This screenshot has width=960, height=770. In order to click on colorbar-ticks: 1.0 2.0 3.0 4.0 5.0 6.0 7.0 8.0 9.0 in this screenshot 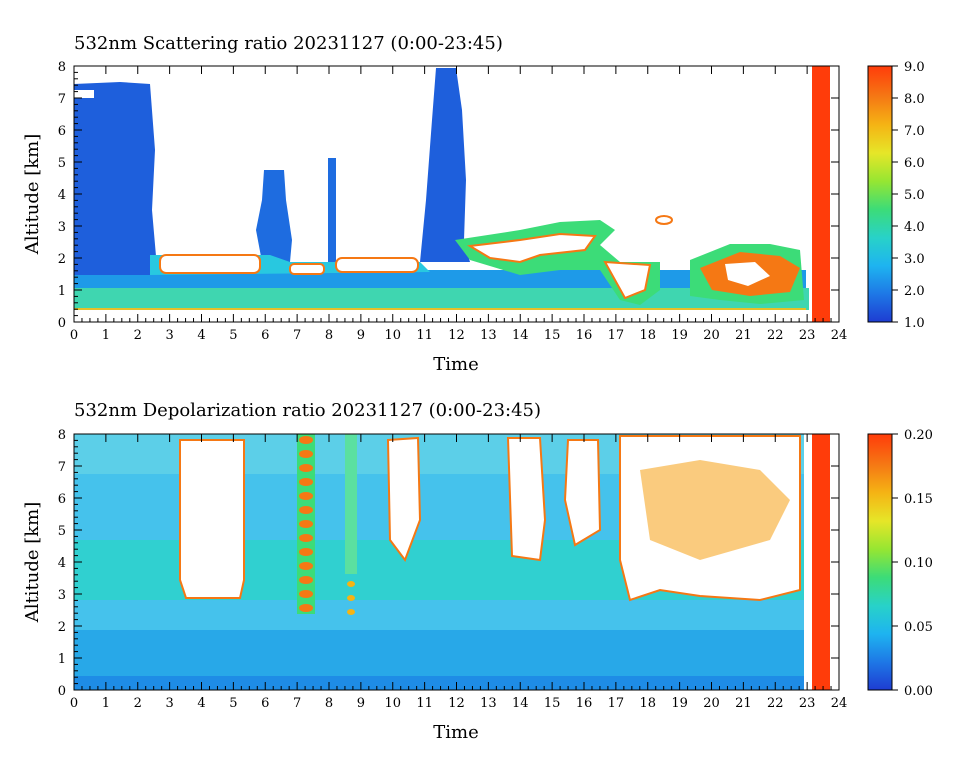, I will do `click(908, 195)`.